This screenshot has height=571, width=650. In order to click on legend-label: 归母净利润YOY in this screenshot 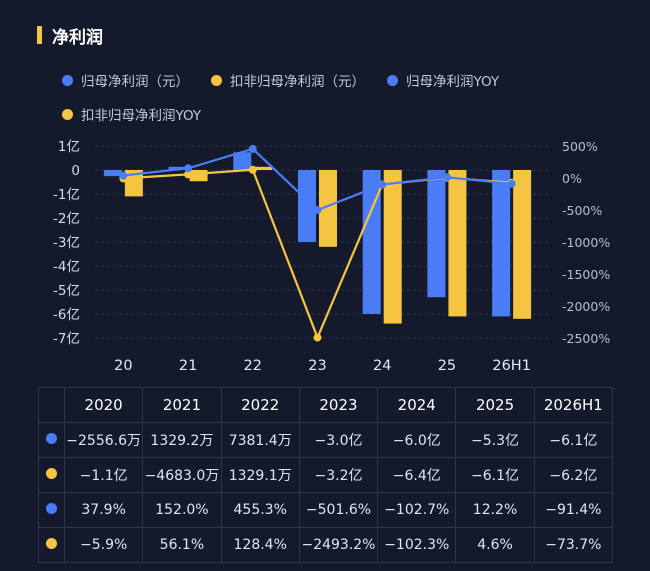, I will do `click(453, 82)`.